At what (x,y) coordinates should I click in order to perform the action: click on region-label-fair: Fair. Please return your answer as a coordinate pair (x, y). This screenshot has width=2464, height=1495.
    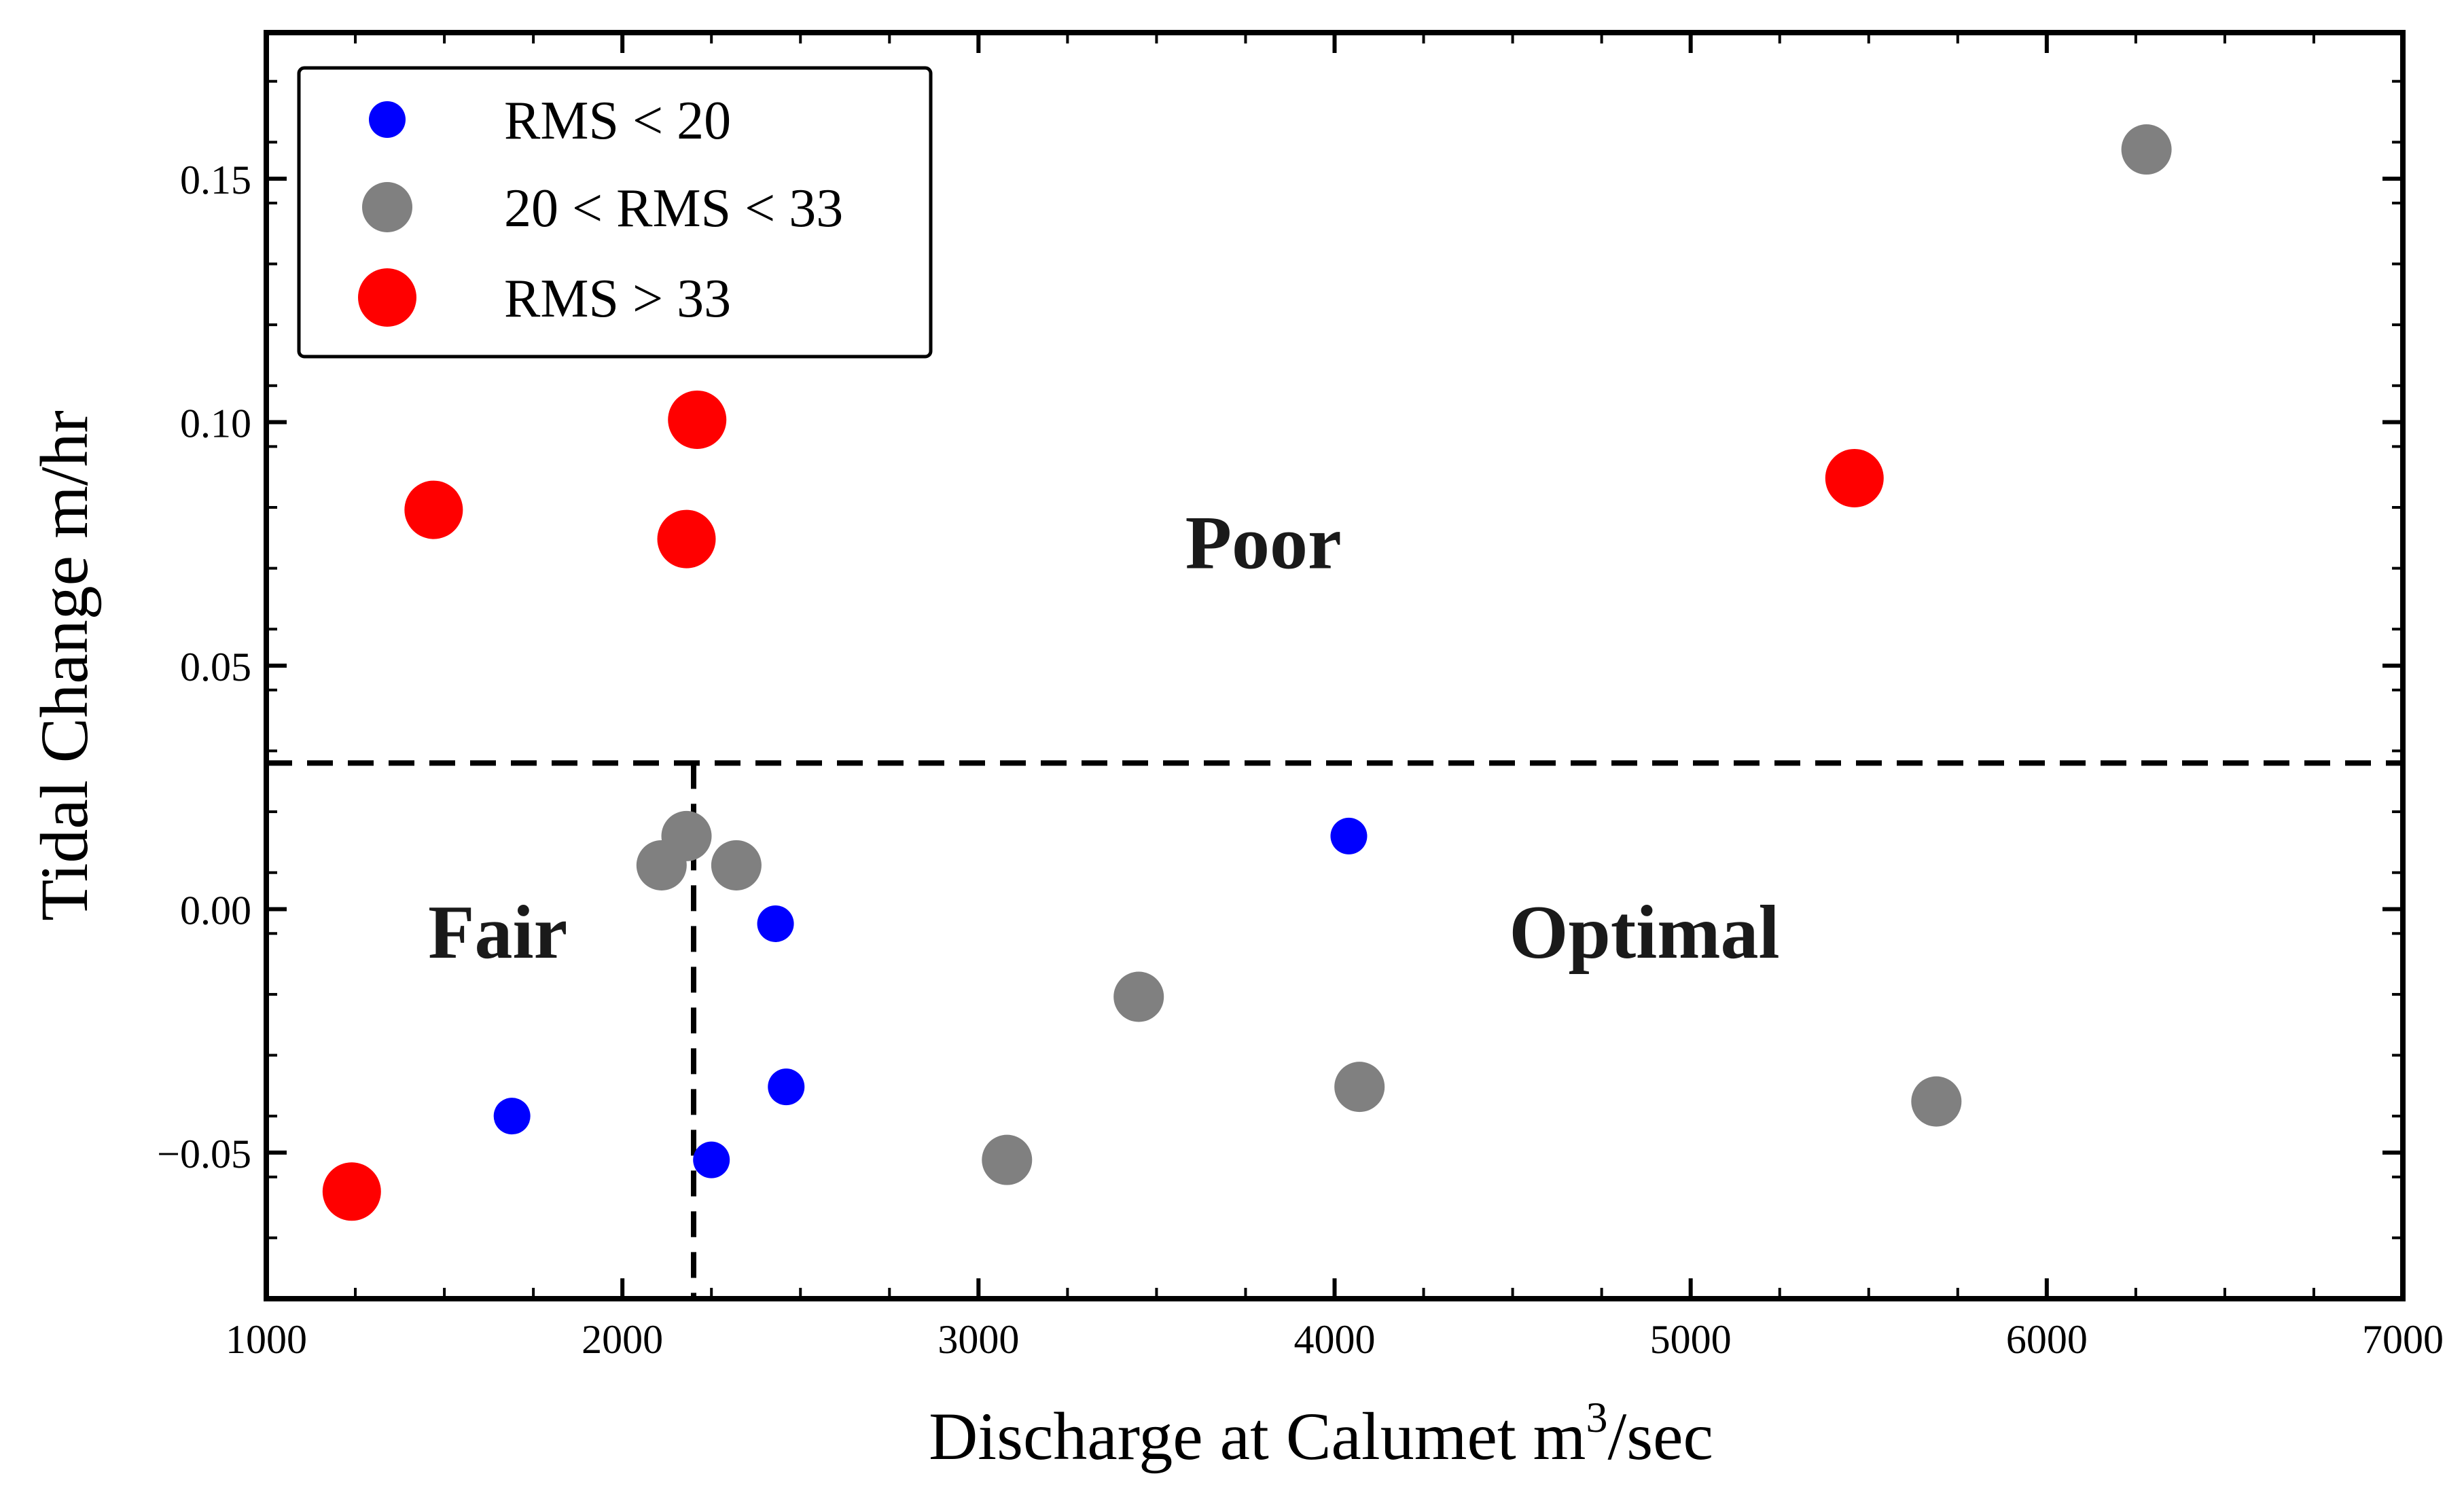
    Looking at the image, I should click on (497, 933).